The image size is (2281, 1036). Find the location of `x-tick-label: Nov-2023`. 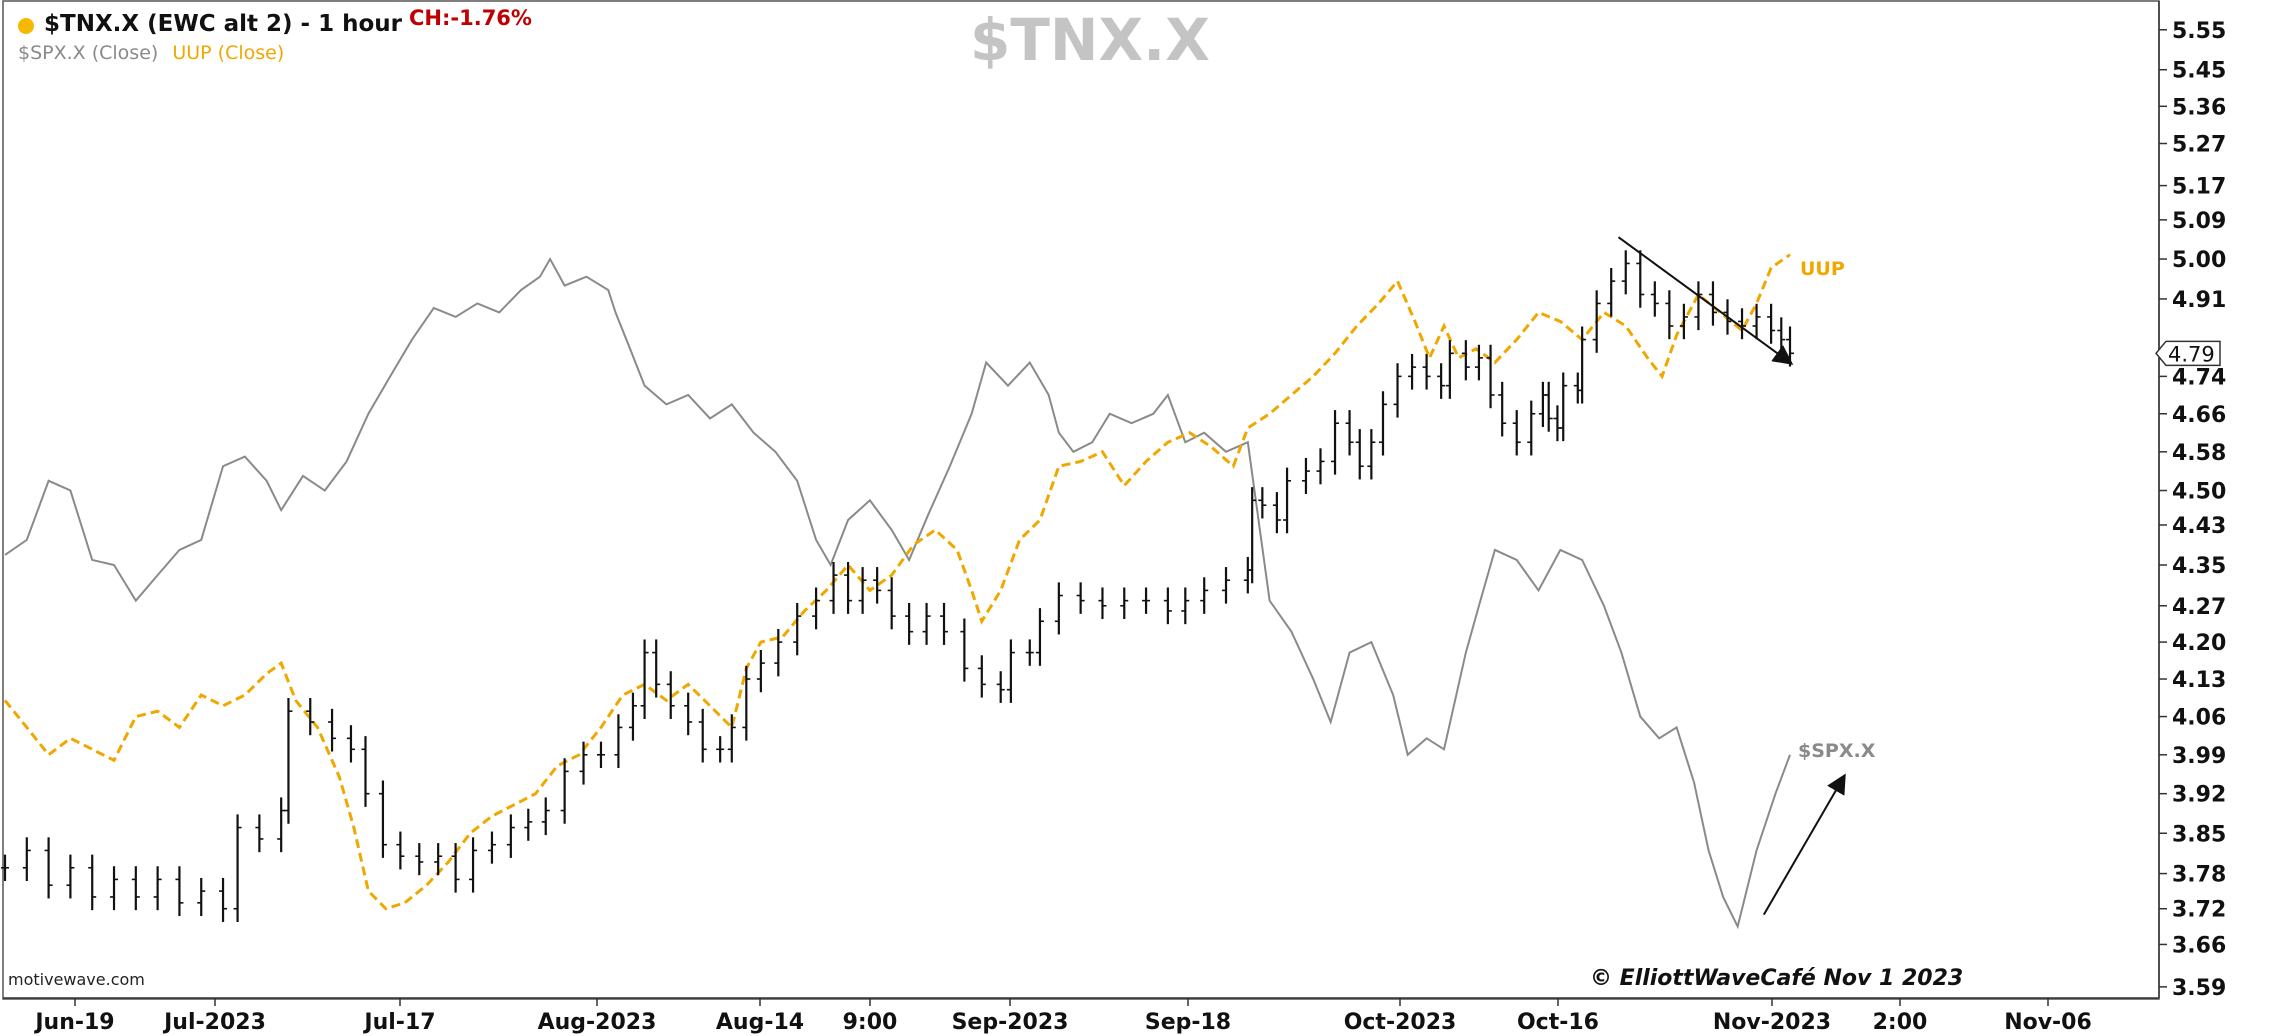

x-tick-label: Nov-2023 is located at coordinates (1772, 1022).